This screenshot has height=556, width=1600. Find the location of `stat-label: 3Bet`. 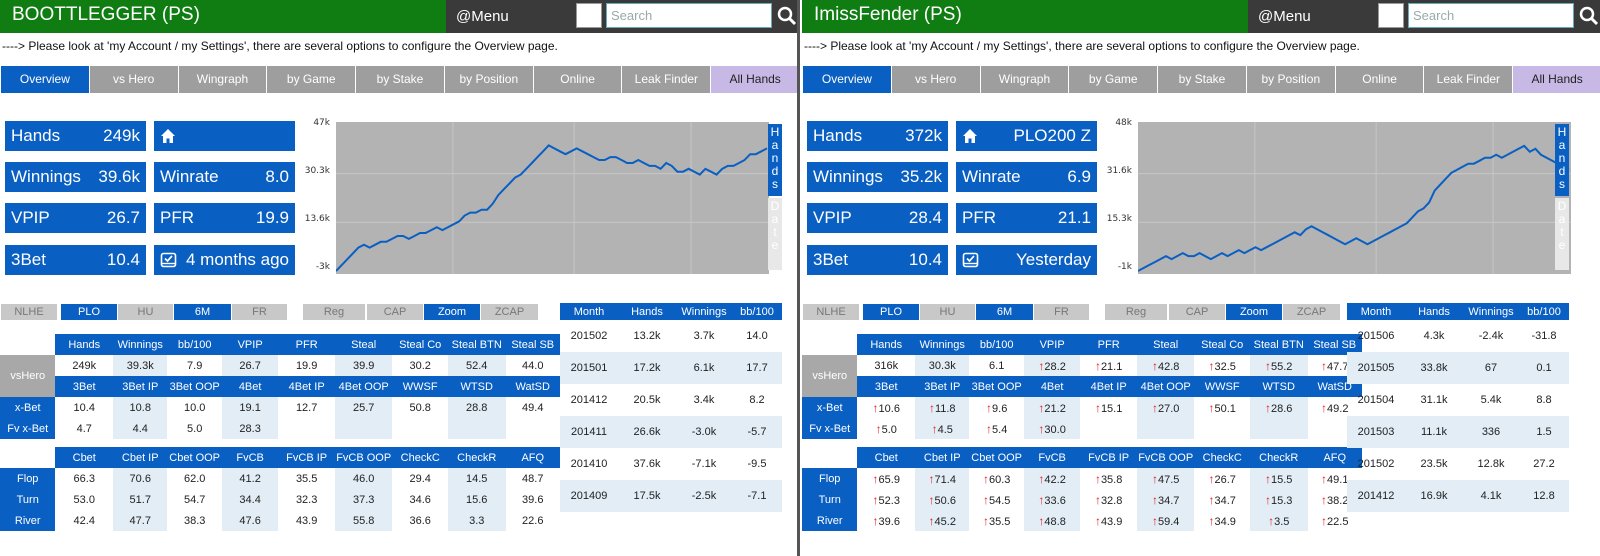

stat-label: 3Bet is located at coordinates (28, 259).